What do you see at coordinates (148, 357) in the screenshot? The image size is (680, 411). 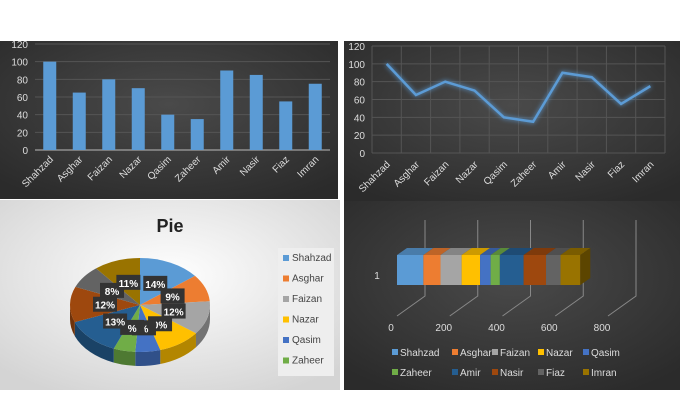 I see `pie-side-qasim` at bounding box center [148, 357].